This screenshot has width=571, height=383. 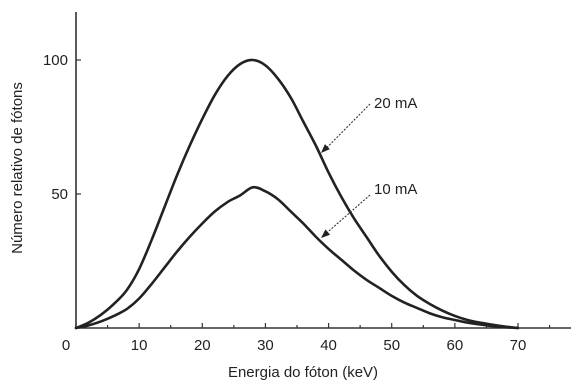 I want to click on series-labels: 20 mA 10 mA, so click(x=369, y=166).